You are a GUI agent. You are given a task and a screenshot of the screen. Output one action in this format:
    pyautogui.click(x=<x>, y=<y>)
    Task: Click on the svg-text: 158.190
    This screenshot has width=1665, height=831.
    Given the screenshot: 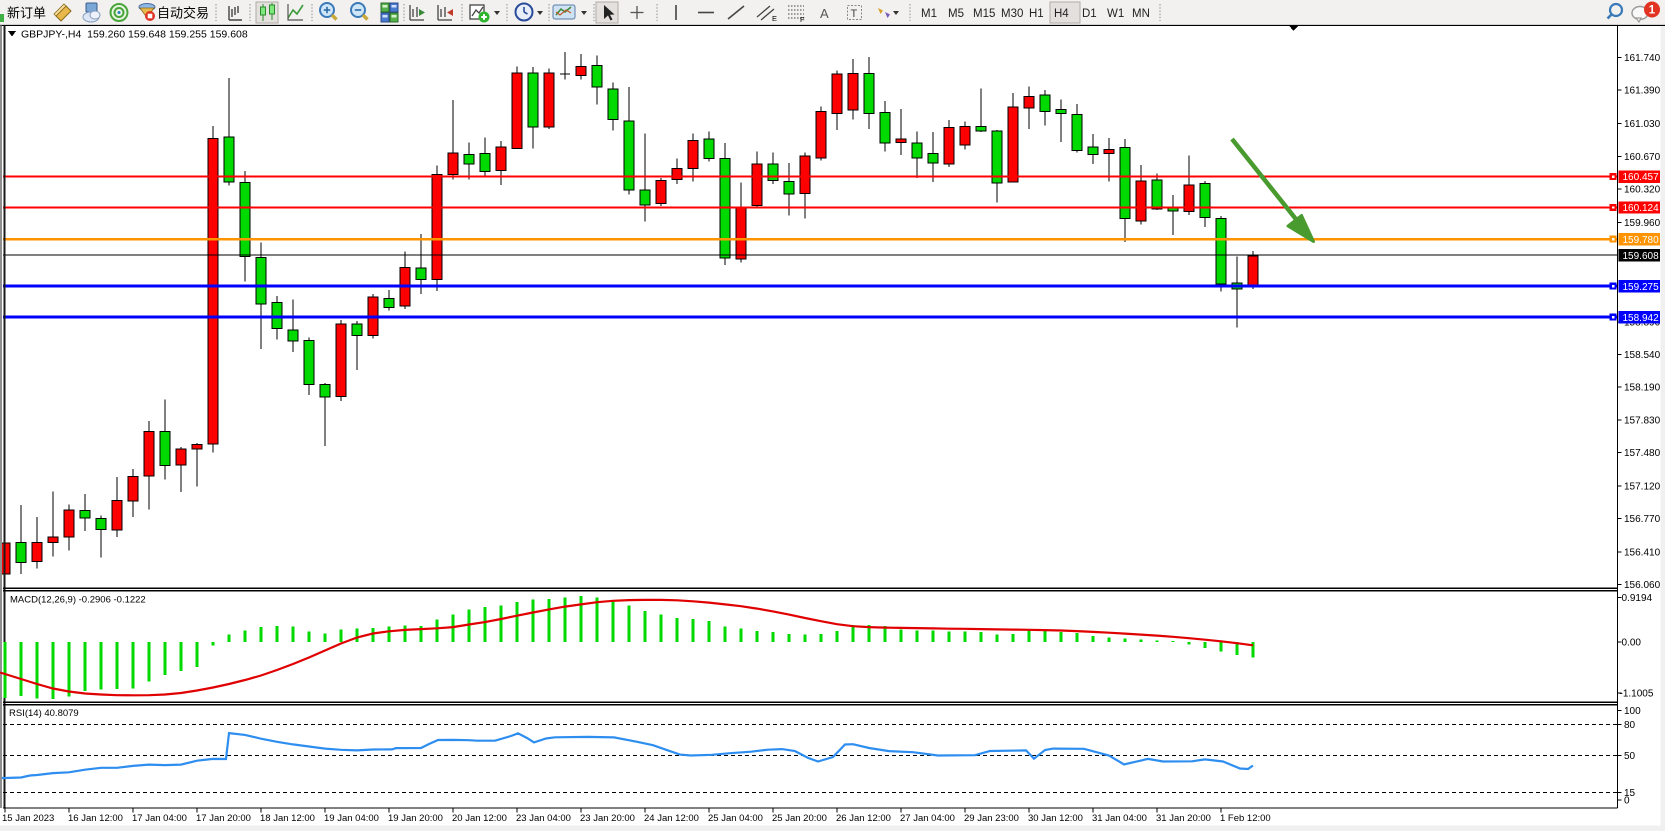 What is the action you would take?
    pyautogui.click(x=1642, y=387)
    